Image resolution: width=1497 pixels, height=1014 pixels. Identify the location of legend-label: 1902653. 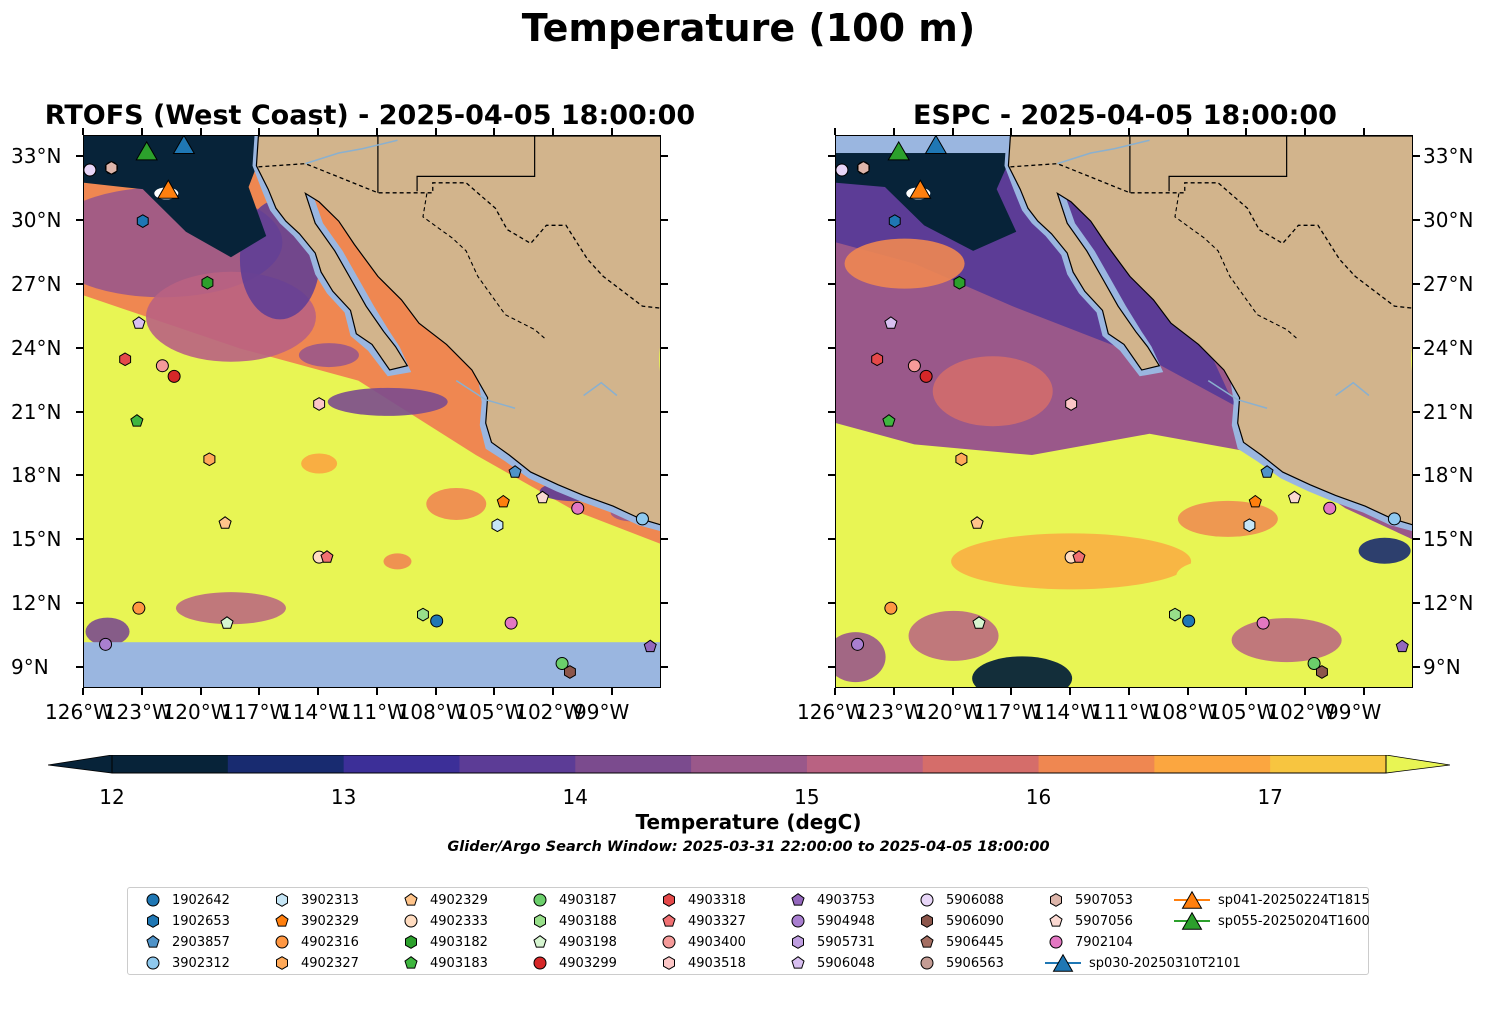
(201, 921).